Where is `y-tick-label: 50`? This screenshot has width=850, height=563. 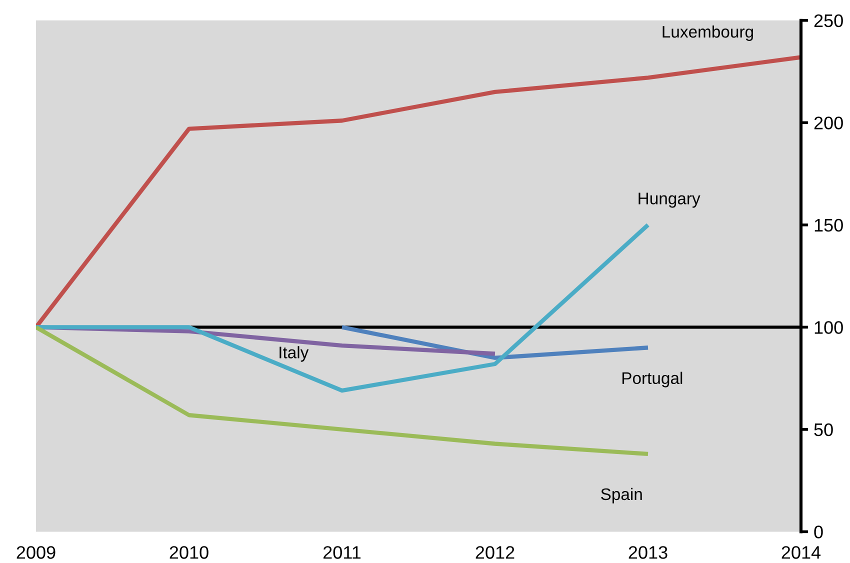 y-tick-label: 50 is located at coordinates (823, 429).